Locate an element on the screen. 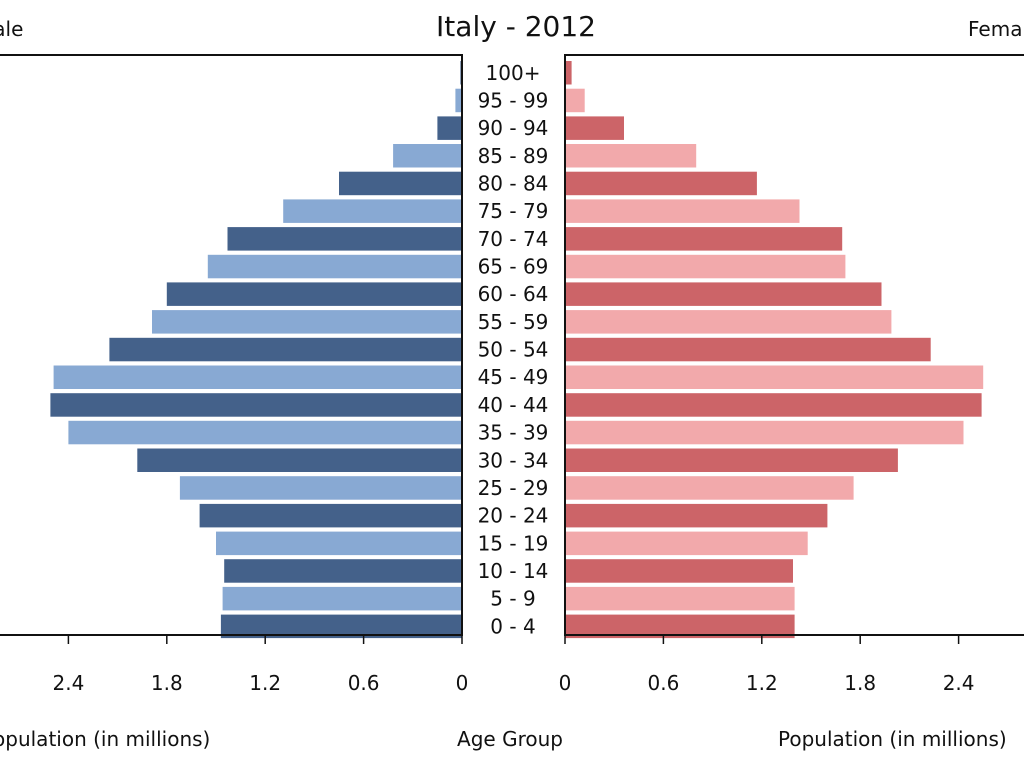 The height and width of the screenshot is (768, 1024). female-x-tick-label: 0 is located at coordinates (565, 683).